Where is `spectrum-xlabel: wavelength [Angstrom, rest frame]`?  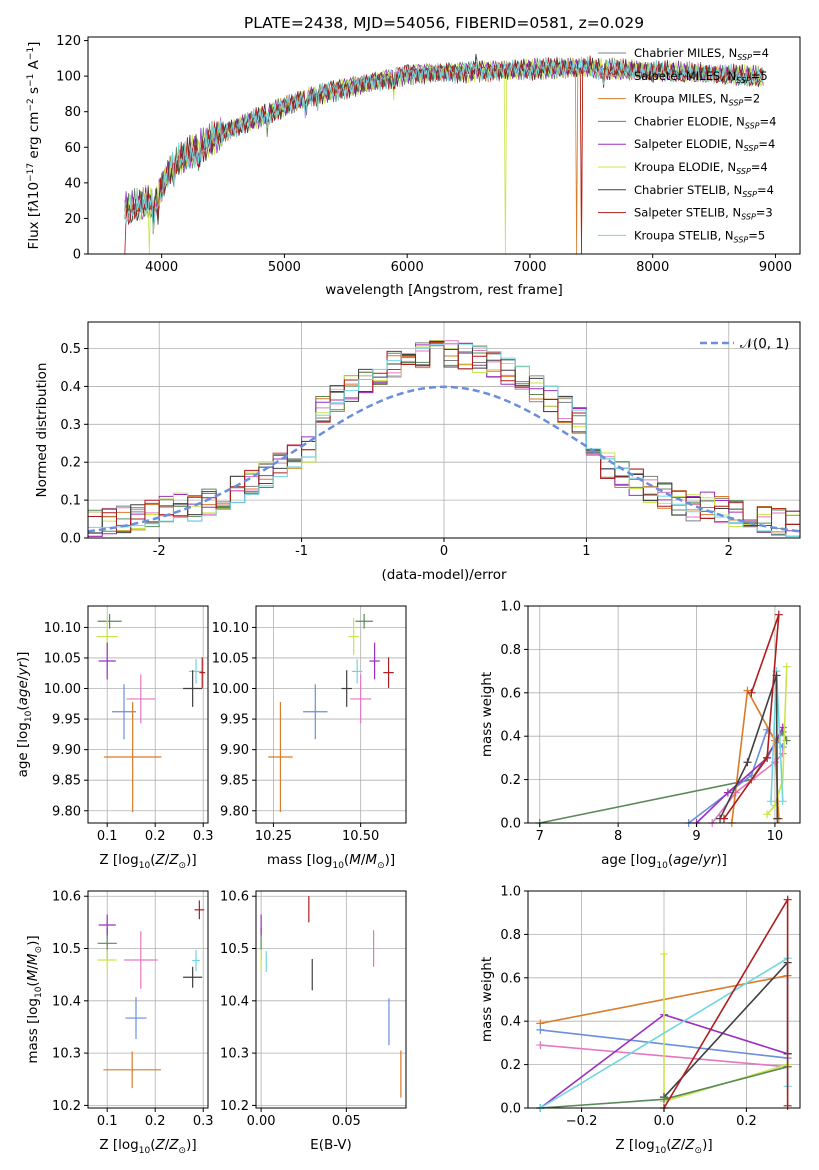
spectrum-xlabel: wavelength [Angstrom, rest frame] is located at coordinates (444, 290).